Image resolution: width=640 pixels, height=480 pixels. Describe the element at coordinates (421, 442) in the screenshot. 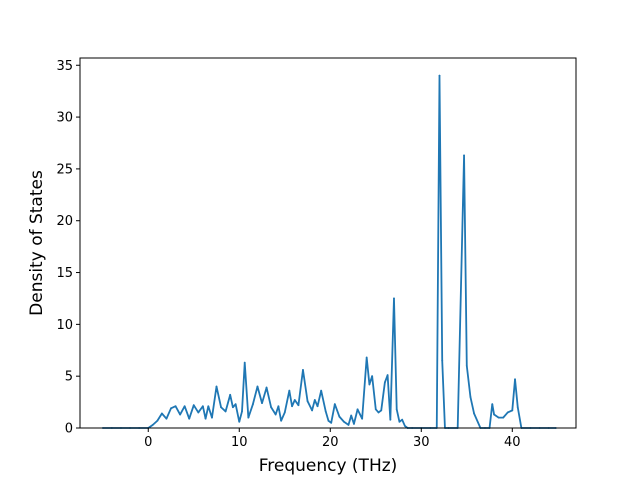

I see `x-tick-label: 30` at that location.